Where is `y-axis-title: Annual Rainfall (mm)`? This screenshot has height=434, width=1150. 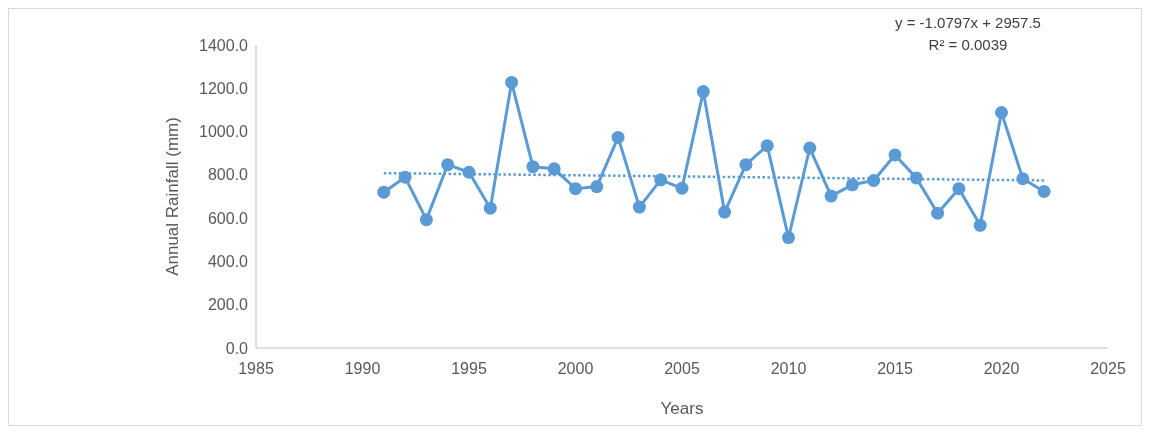 y-axis-title: Annual Rainfall (mm) is located at coordinates (172, 196).